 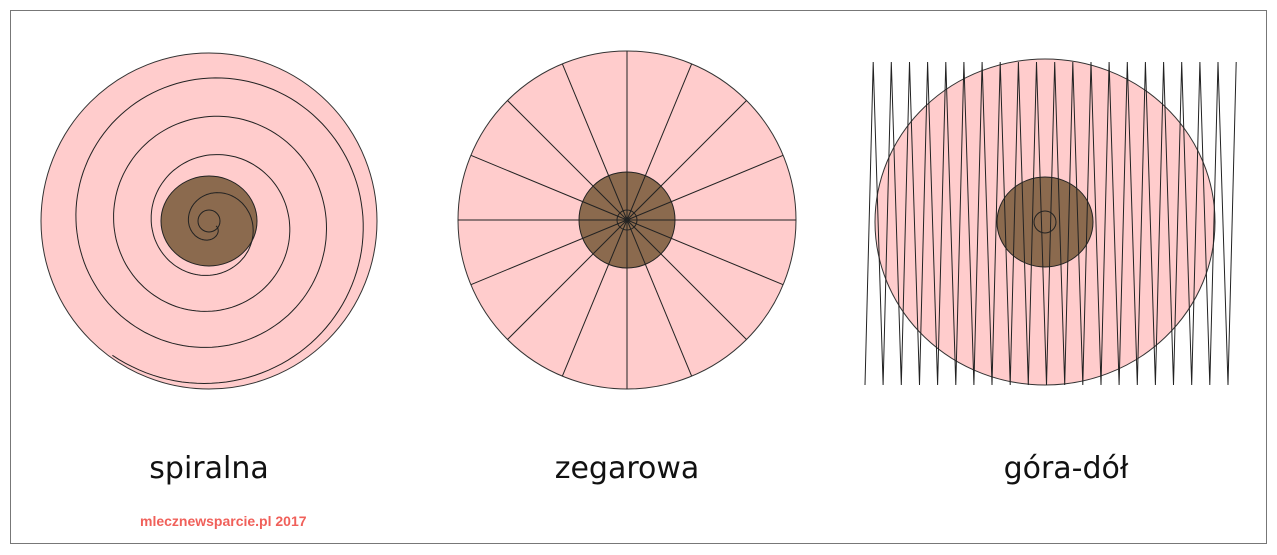 What do you see at coordinates (208, 468) in the screenshot?
I see `panel-label: spiralna` at bounding box center [208, 468].